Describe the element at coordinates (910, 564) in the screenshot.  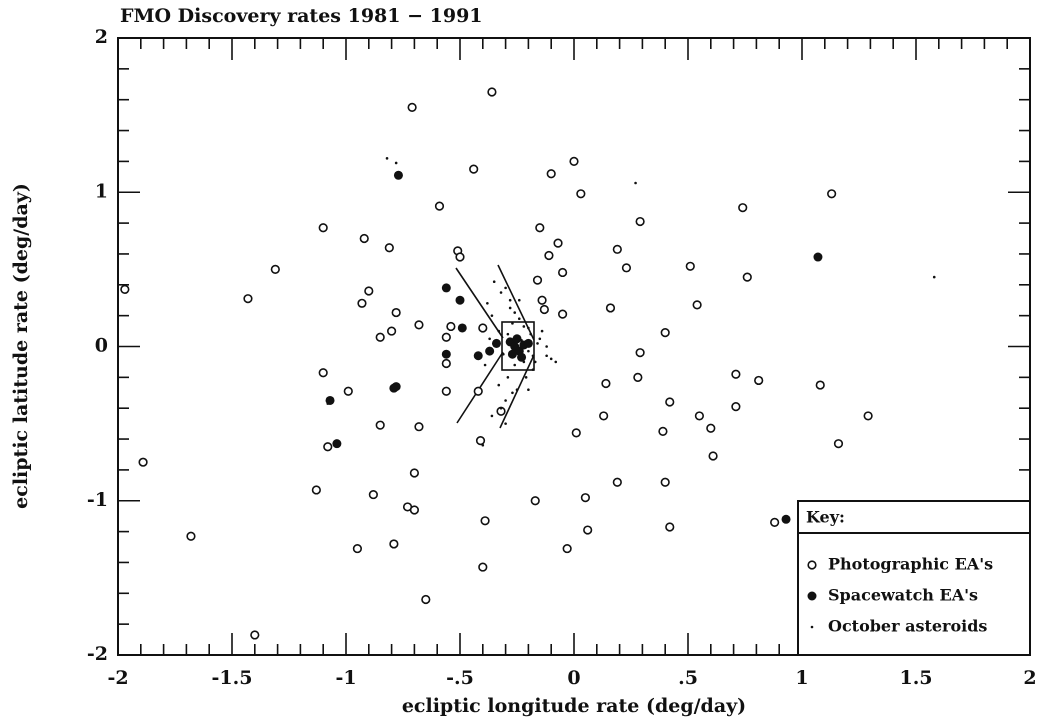
I see `legend-label: Photographic EA's` at that location.